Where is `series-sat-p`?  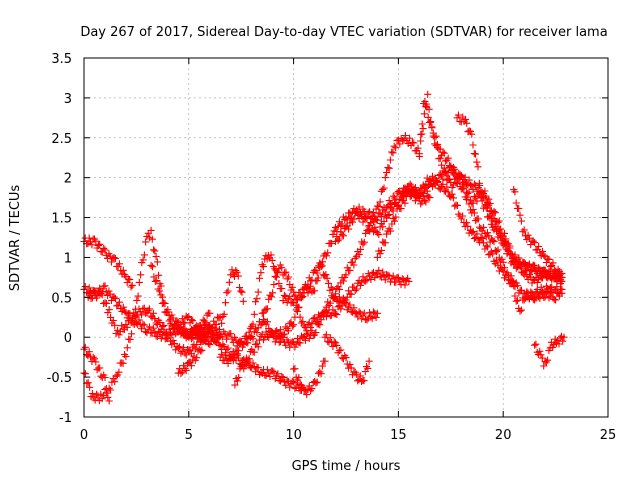
series-sat-p is located at coordinates (490, 202).